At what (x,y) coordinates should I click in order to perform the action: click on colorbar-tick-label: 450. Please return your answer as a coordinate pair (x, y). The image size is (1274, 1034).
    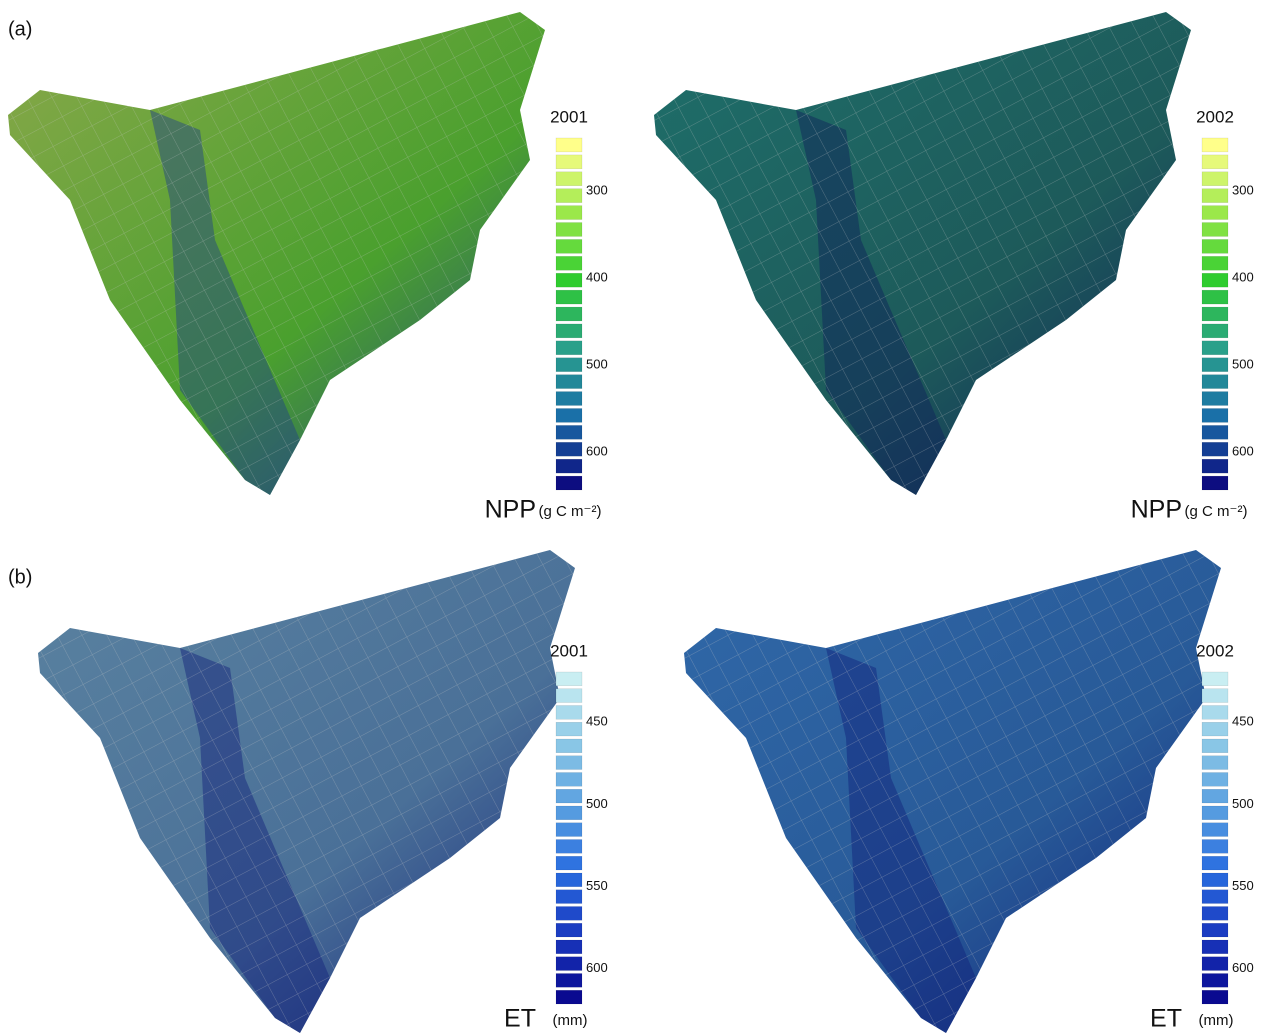
    Looking at the image, I should click on (1243, 721).